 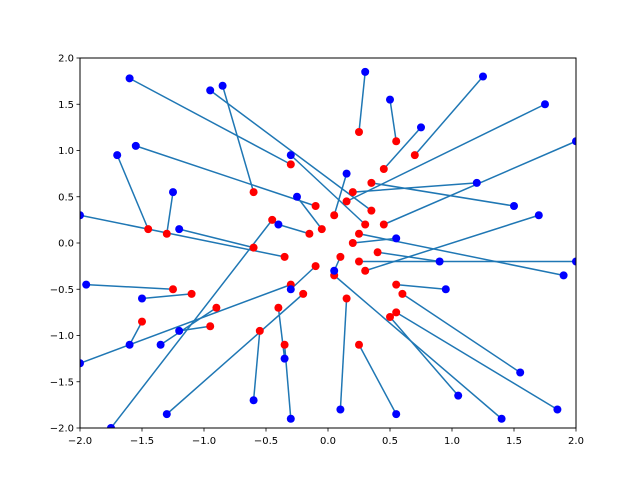 What do you see at coordinates (62, 429) in the screenshot?
I see `y-tick-label: −2.0` at bounding box center [62, 429].